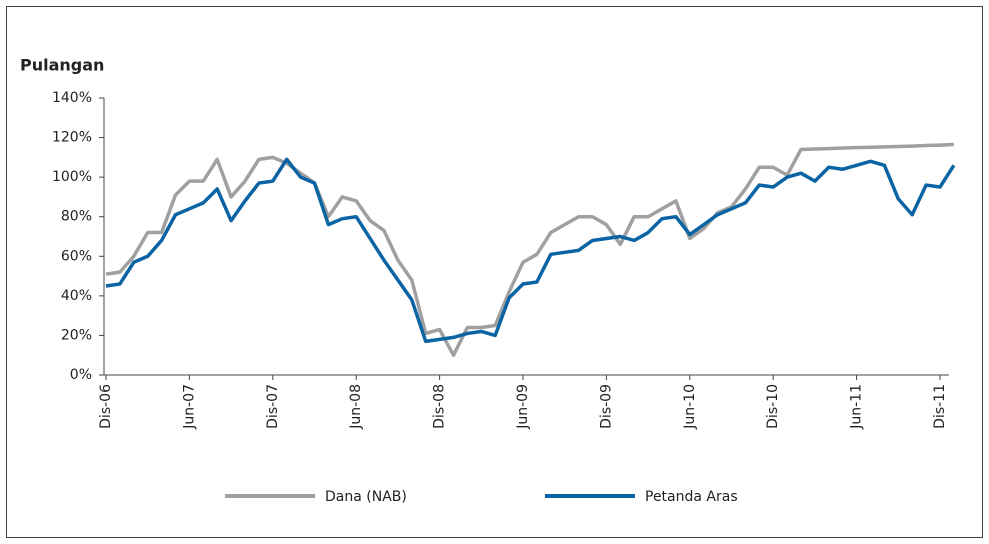  What do you see at coordinates (72, 138) in the screenshot?
I see `y-tick-label: 120%` at bounding box center [72, 138].